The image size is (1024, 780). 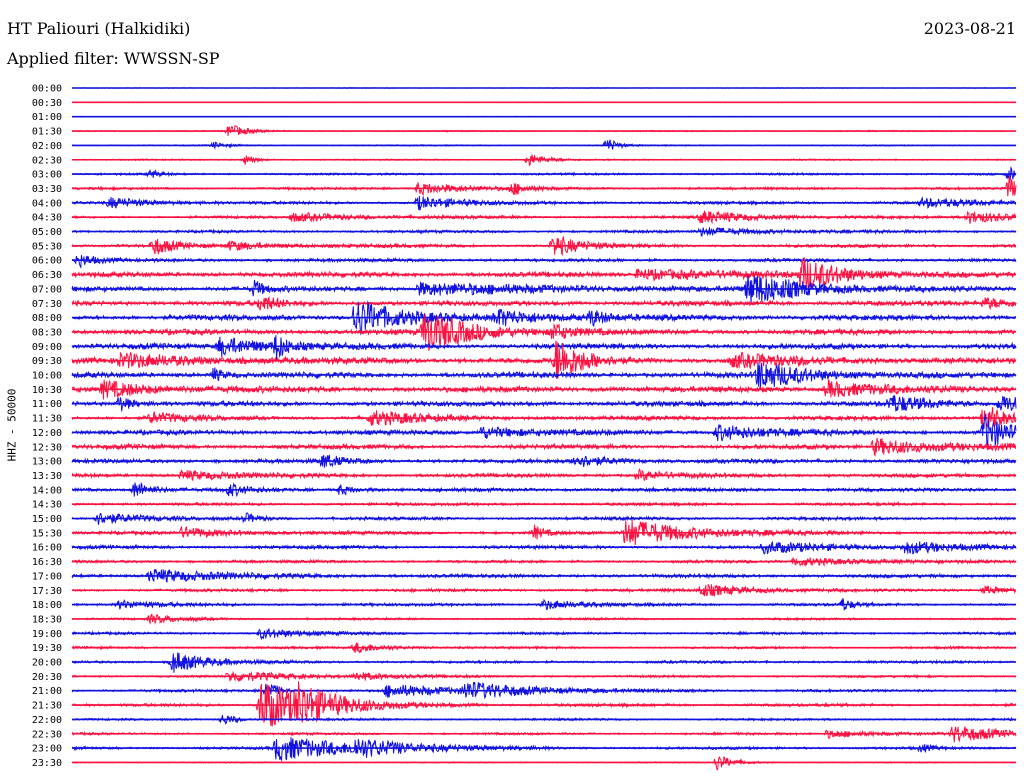 What do you see at coordinates (47, 720) in the screenshot?
I see `time-label-2200: 22:00` at bounding box center [47, 720].